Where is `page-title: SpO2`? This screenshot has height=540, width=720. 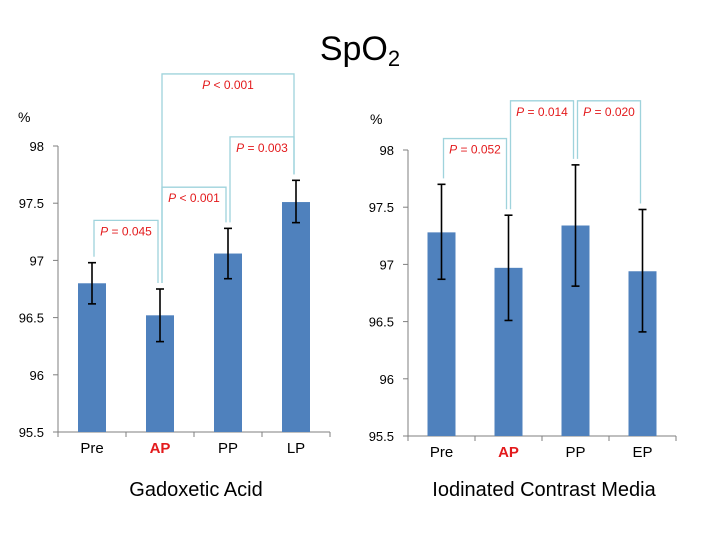 page-title: SpO2 is located at coordinates (360, 51).